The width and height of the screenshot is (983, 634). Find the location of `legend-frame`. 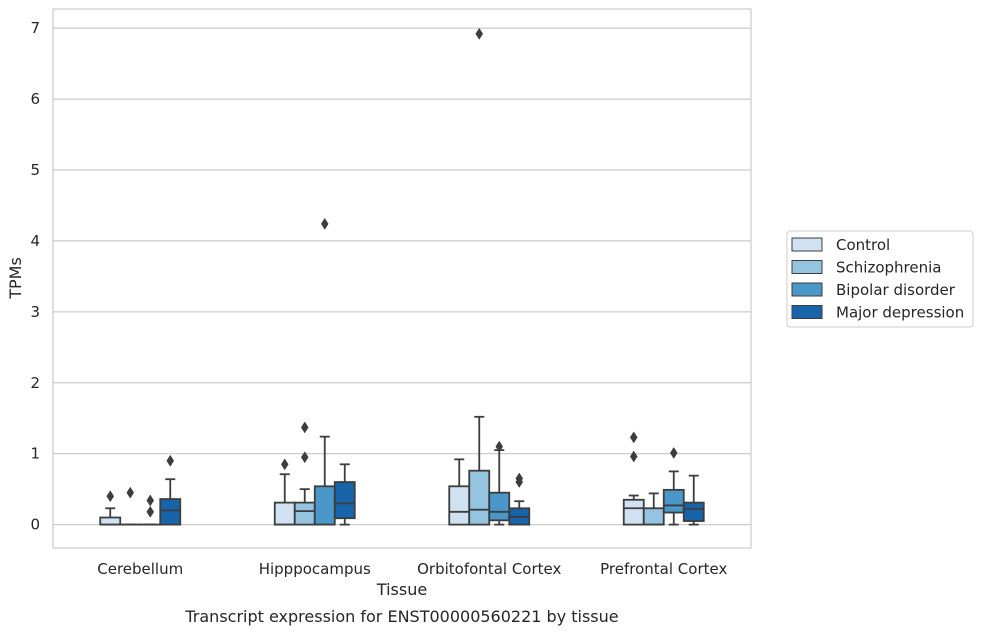

legend-frame is located at coordinates (880, 279).